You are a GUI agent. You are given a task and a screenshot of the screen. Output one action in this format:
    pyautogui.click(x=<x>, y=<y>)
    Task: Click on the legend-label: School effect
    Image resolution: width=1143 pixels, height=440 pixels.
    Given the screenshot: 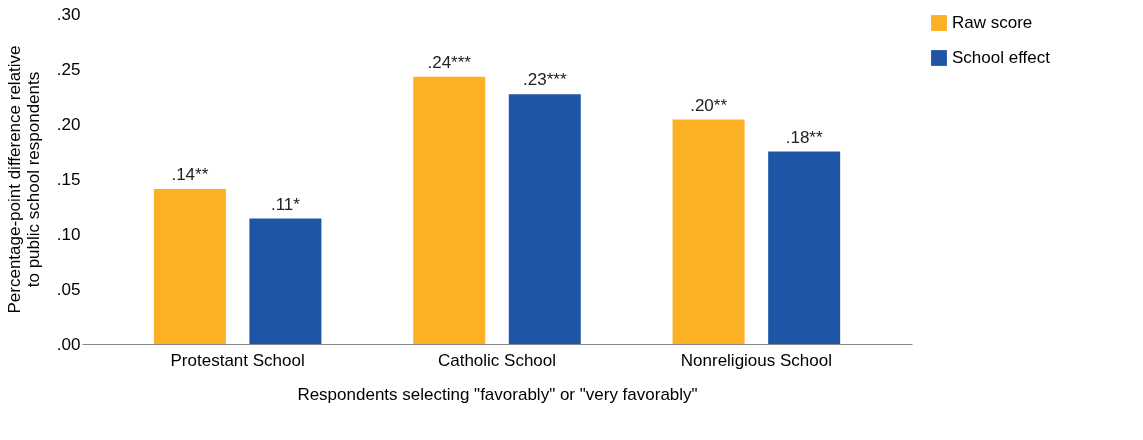 What is the action you would take?
    pyautogui.click(x=1001, y=57)
    